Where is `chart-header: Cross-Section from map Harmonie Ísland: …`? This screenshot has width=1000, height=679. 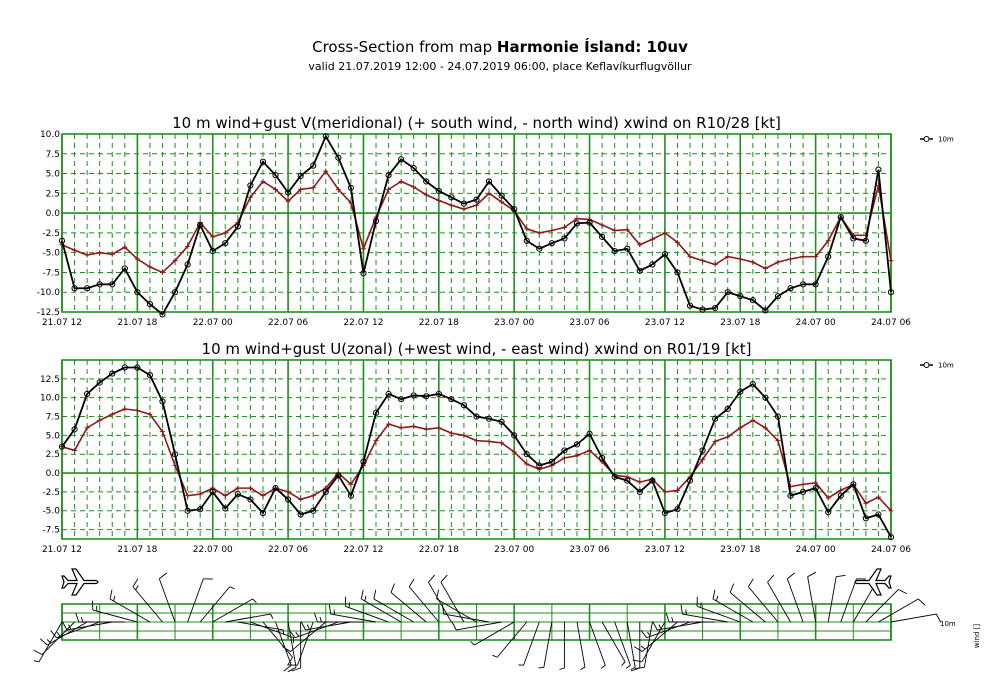
chart-header: Cross-Section from map Harmonie Ísland: … is located at coordinates (500, 55).